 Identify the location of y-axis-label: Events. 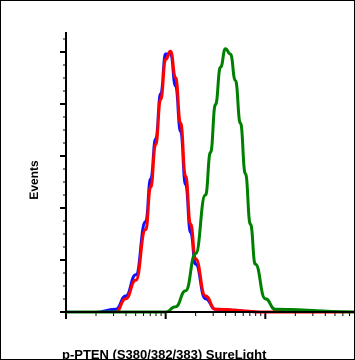
(34, 180).